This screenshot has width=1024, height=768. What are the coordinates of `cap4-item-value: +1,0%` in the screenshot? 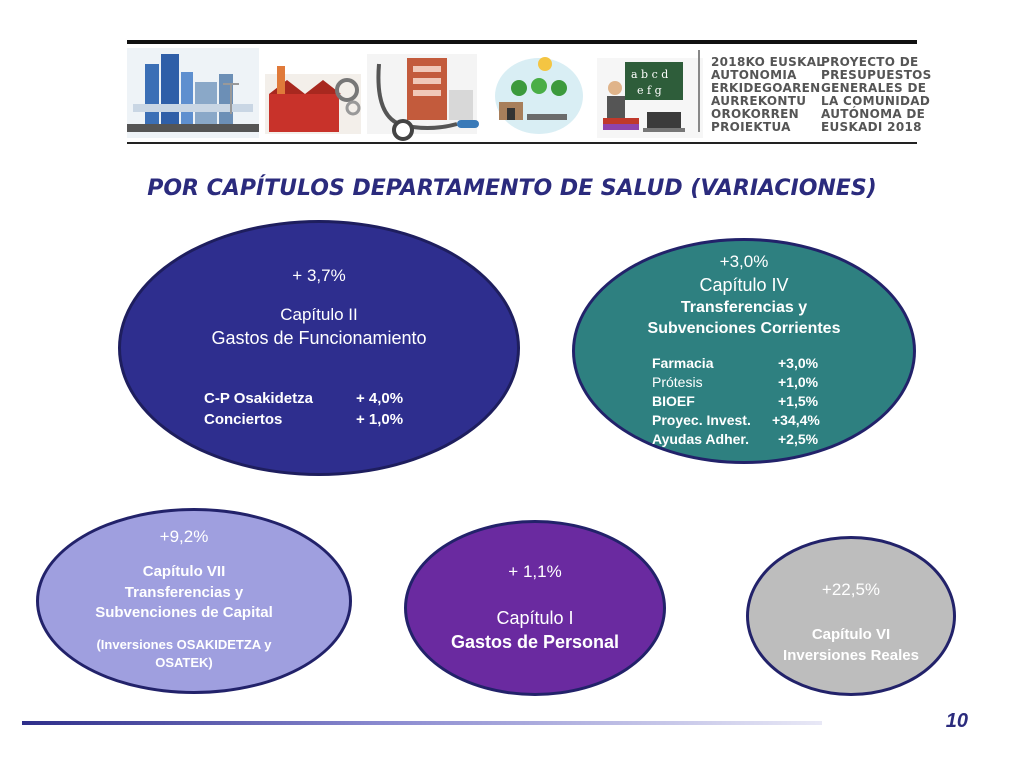 It's located at (798, 382).